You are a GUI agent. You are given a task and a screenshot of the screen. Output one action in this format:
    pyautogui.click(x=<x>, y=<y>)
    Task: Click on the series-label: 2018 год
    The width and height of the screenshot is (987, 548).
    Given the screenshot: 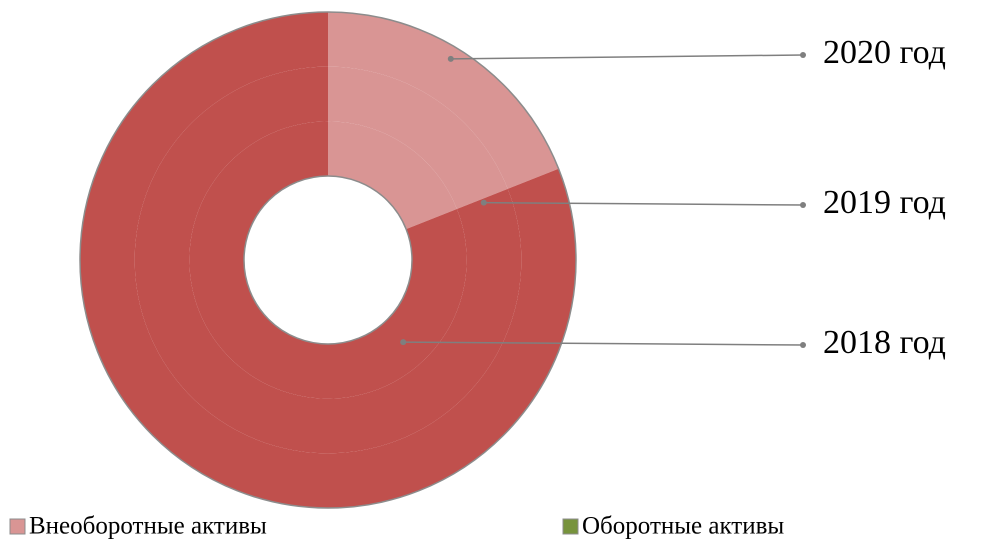 What is the action you would take?
    pyautogui.click(x=884, y=342)
    